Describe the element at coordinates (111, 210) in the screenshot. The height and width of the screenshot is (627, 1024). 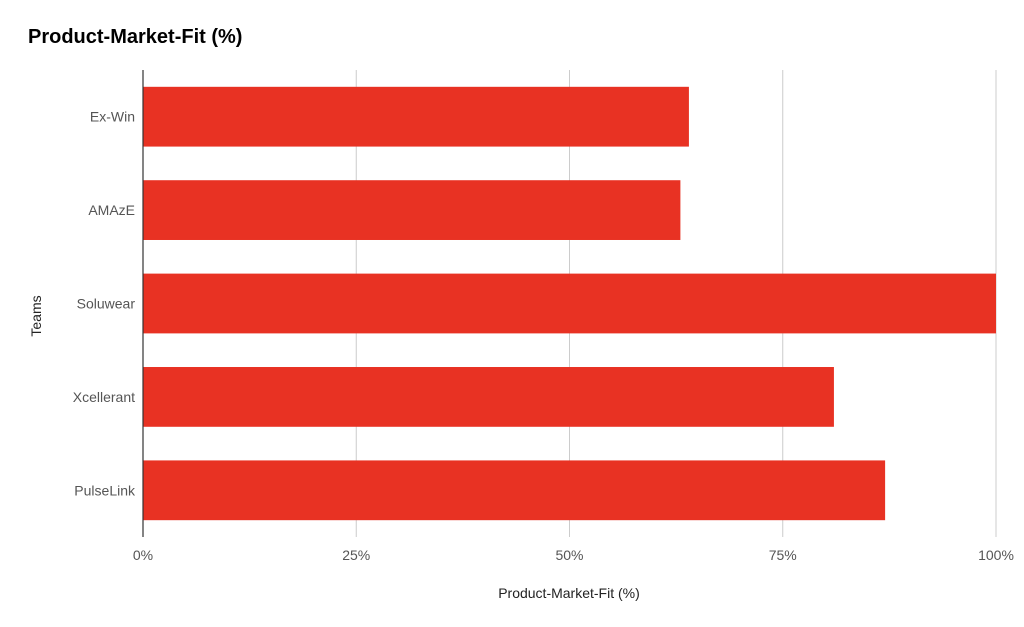
I see `y-tick-label: AMAzE` at that location.